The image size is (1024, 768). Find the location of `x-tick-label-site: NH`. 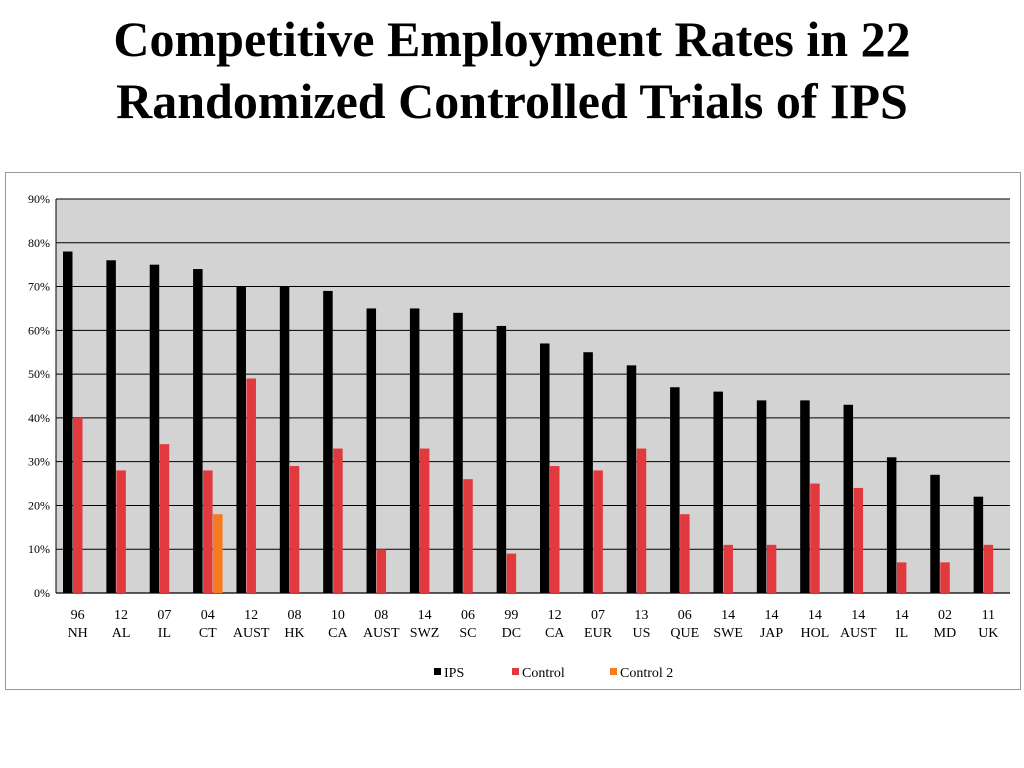

x-tick-label-site: NH is located at coordinates (78, 633).